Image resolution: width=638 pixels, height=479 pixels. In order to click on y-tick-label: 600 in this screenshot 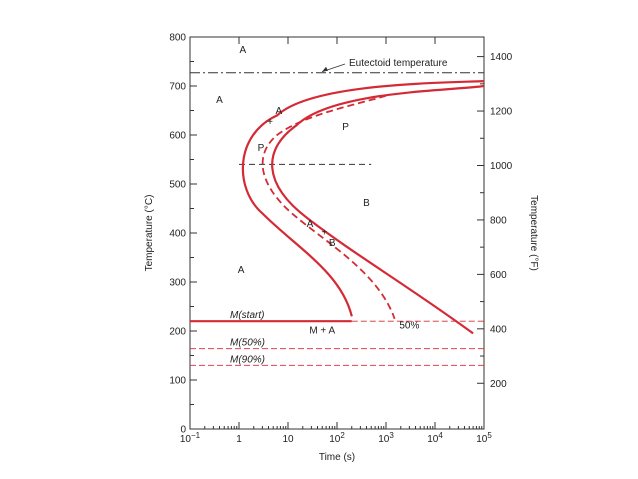, I will do `click(177, 136)`.